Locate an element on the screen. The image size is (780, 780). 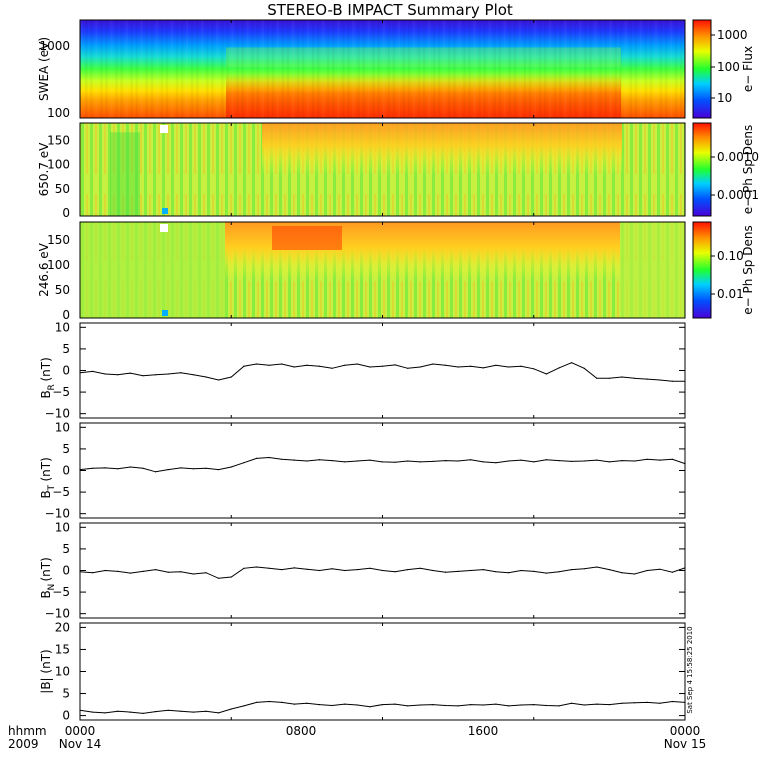
pad_low-ytick-label: 0 is located at coordinates (66, 315).